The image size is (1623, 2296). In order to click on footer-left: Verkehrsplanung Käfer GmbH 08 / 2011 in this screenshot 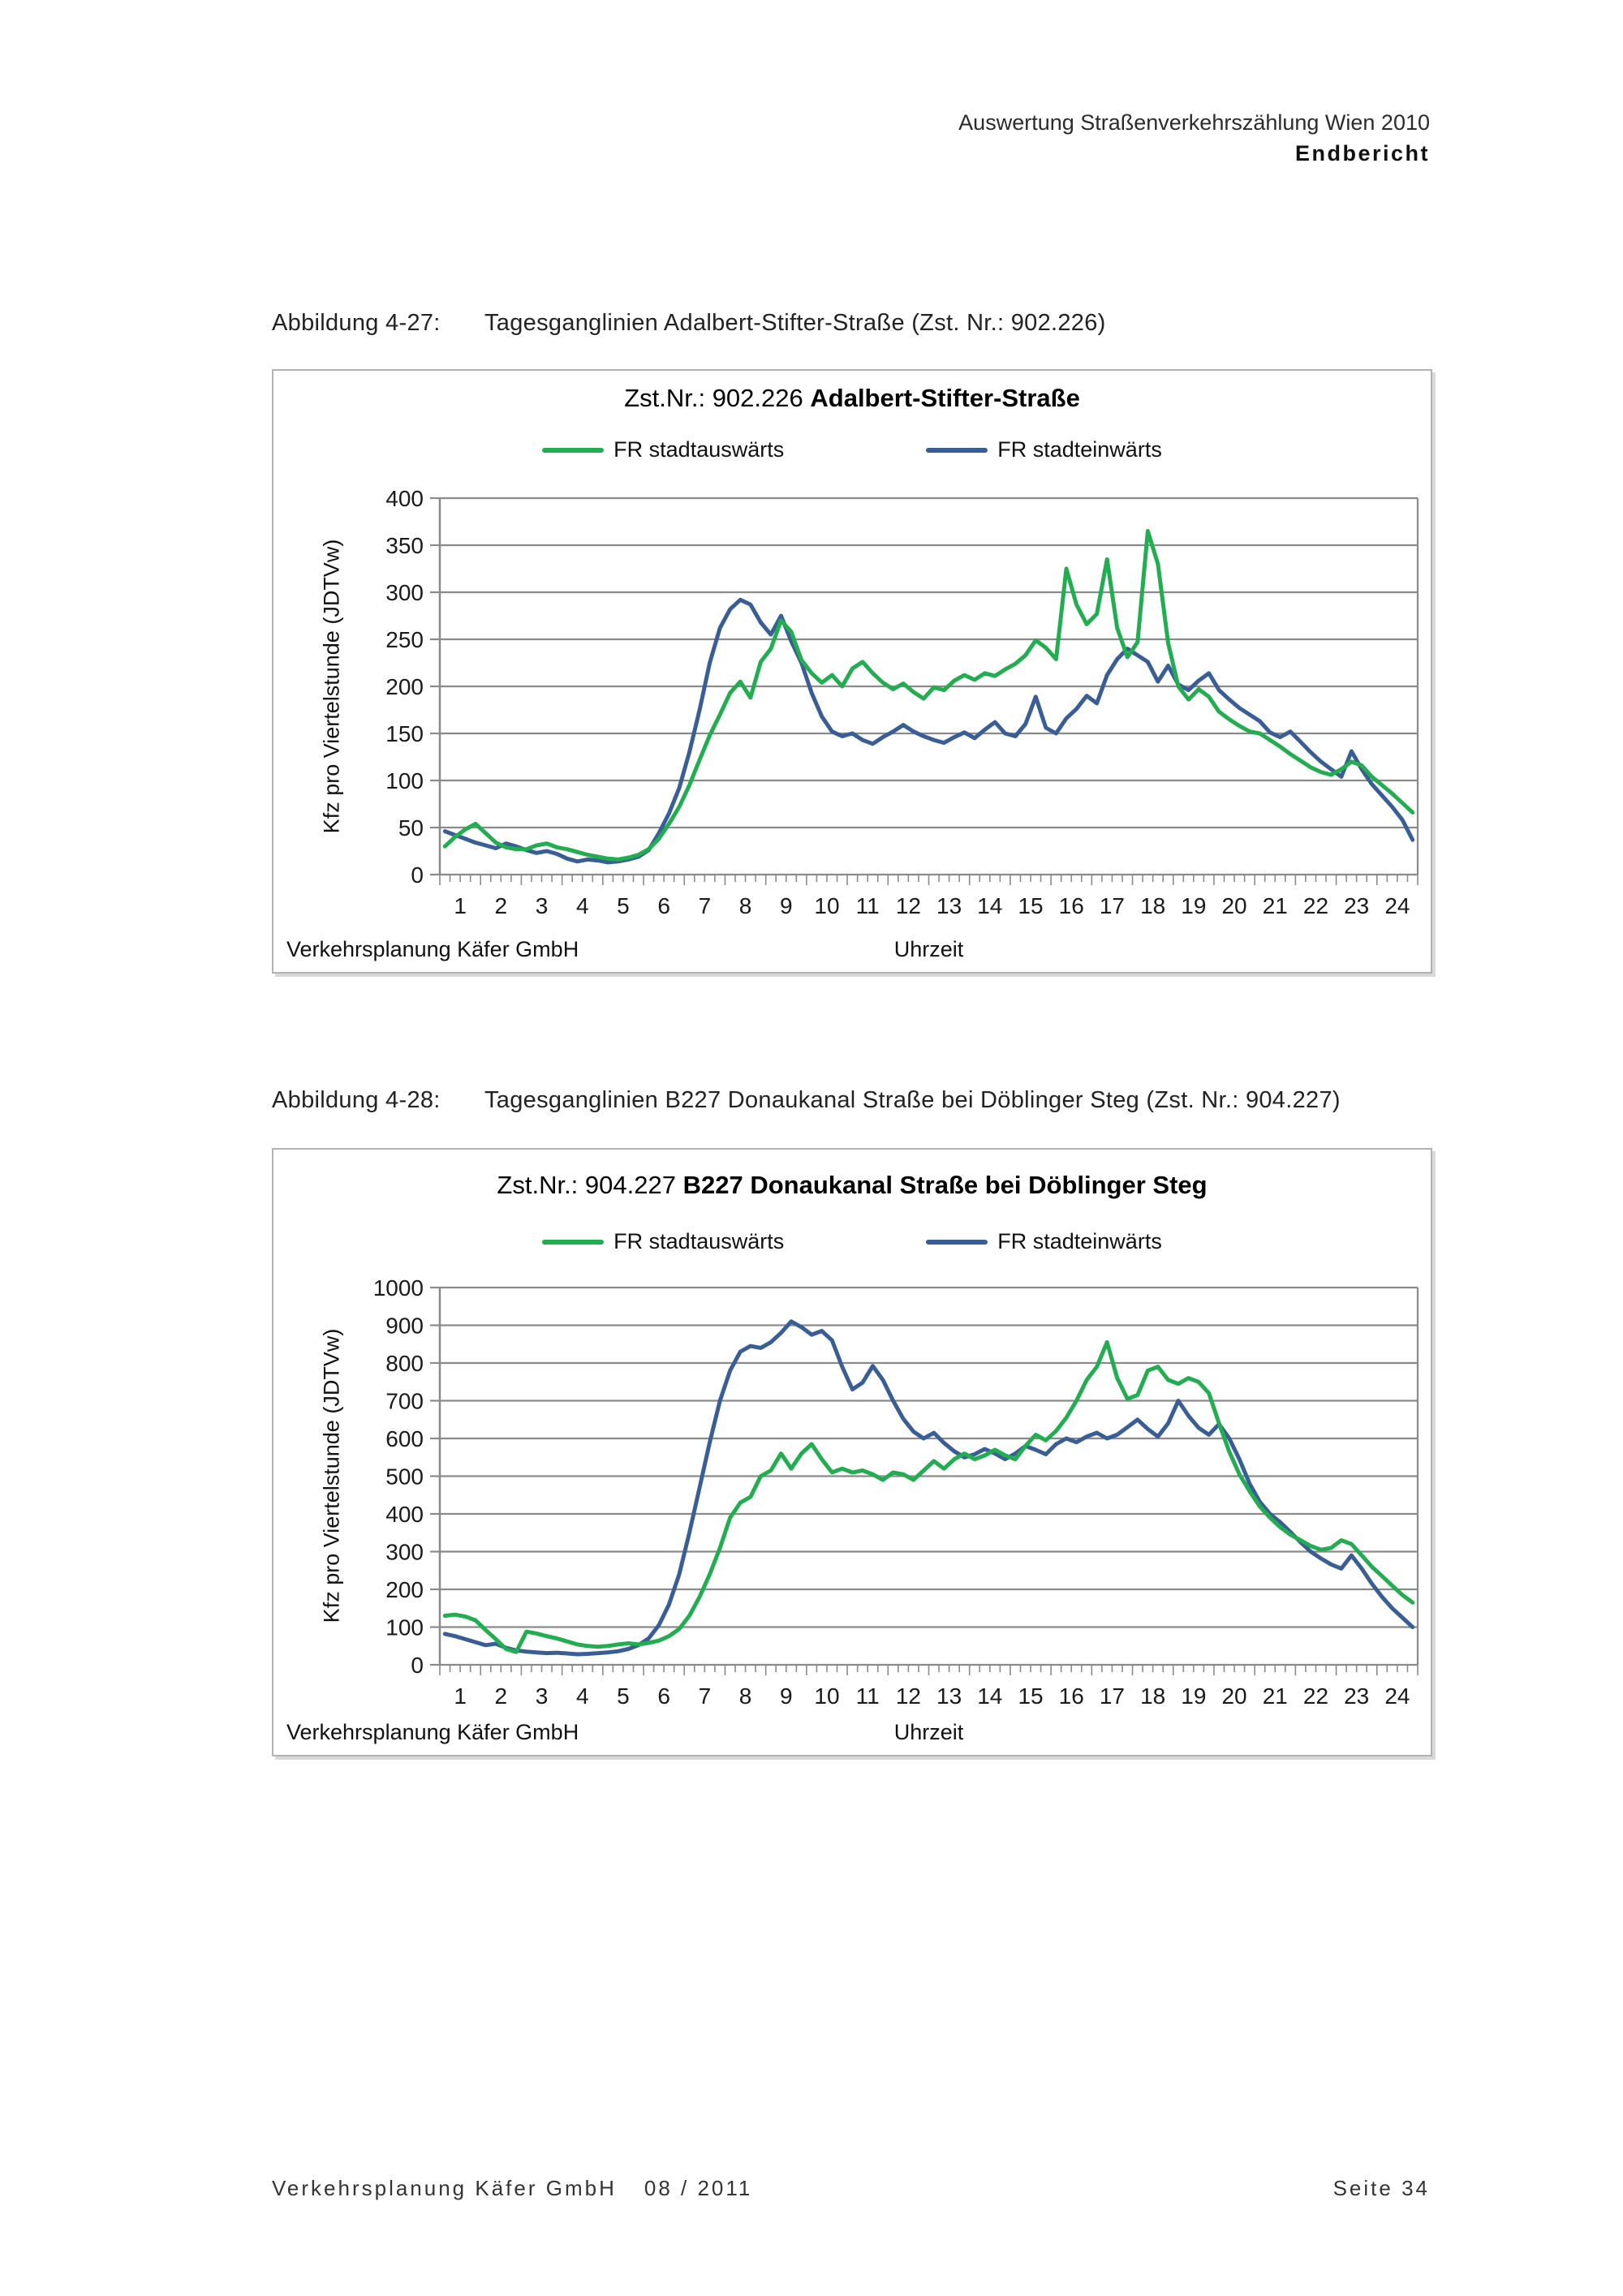, I will do `click(512, 2188)`.